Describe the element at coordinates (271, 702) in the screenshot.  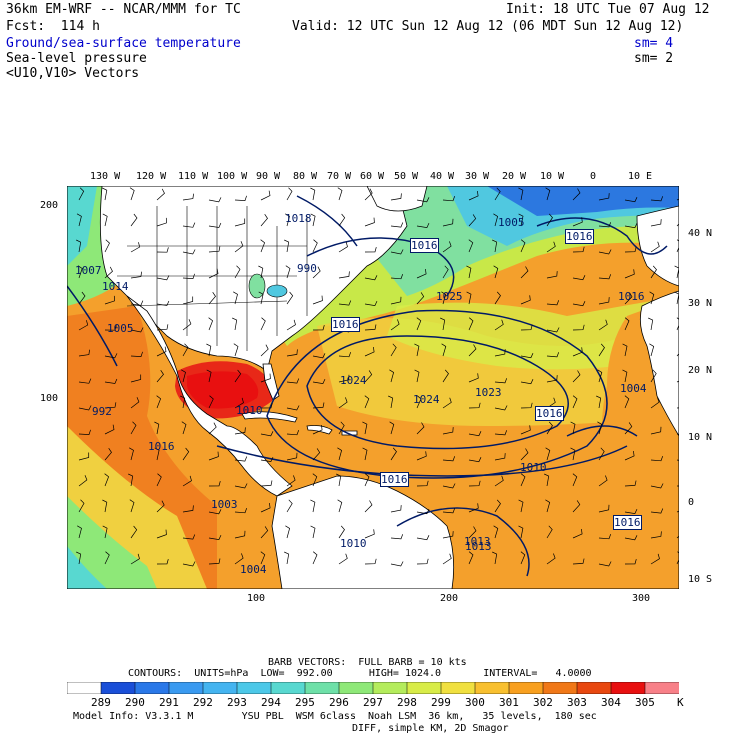
I see `colorbar-tick-label: 294` at that location.